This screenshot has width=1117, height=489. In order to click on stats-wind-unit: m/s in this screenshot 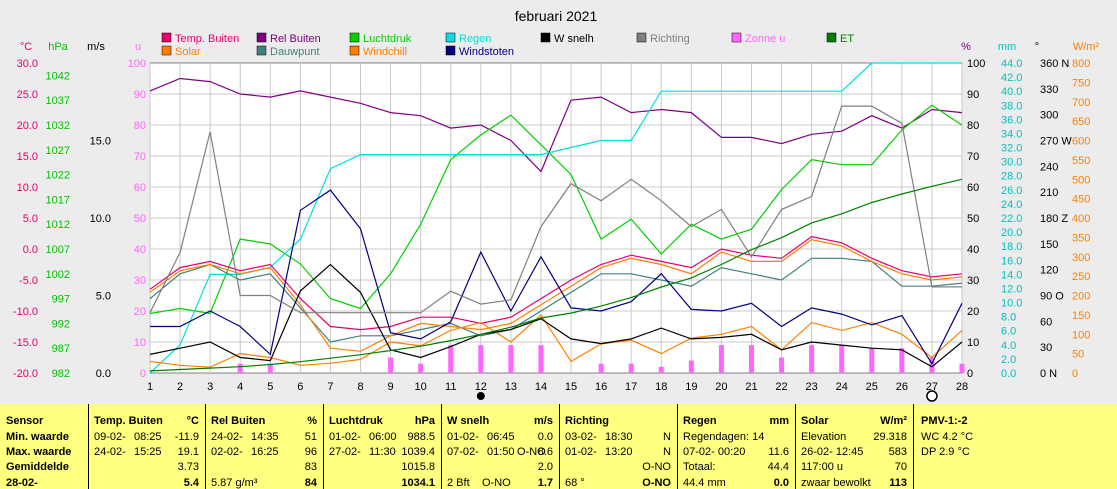, I will do `click(543, 421)`.